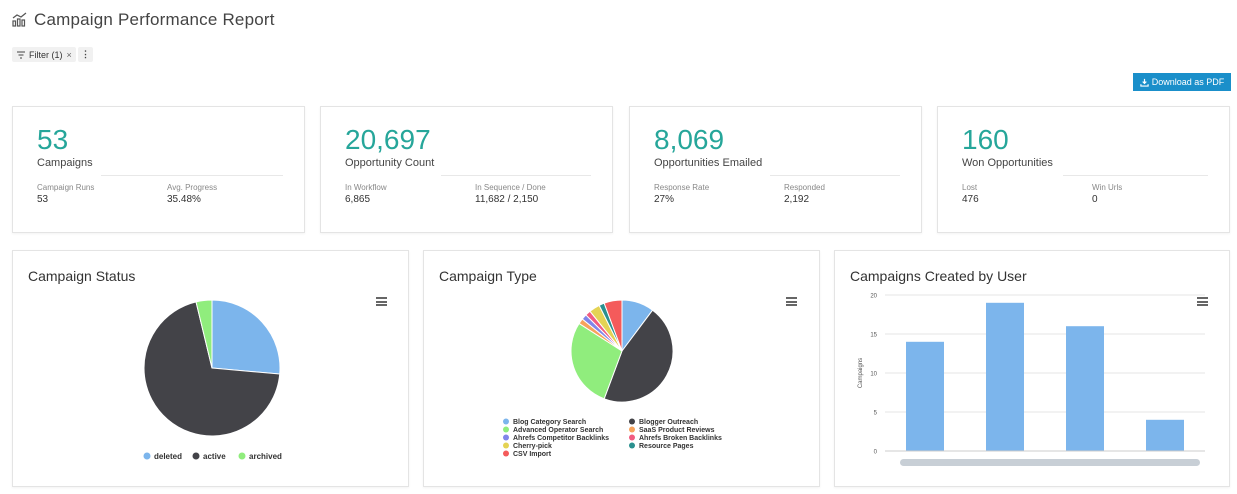 This screenshot has height=494, width=1237. I want to click on stat-value: 160, so click(985, 139).